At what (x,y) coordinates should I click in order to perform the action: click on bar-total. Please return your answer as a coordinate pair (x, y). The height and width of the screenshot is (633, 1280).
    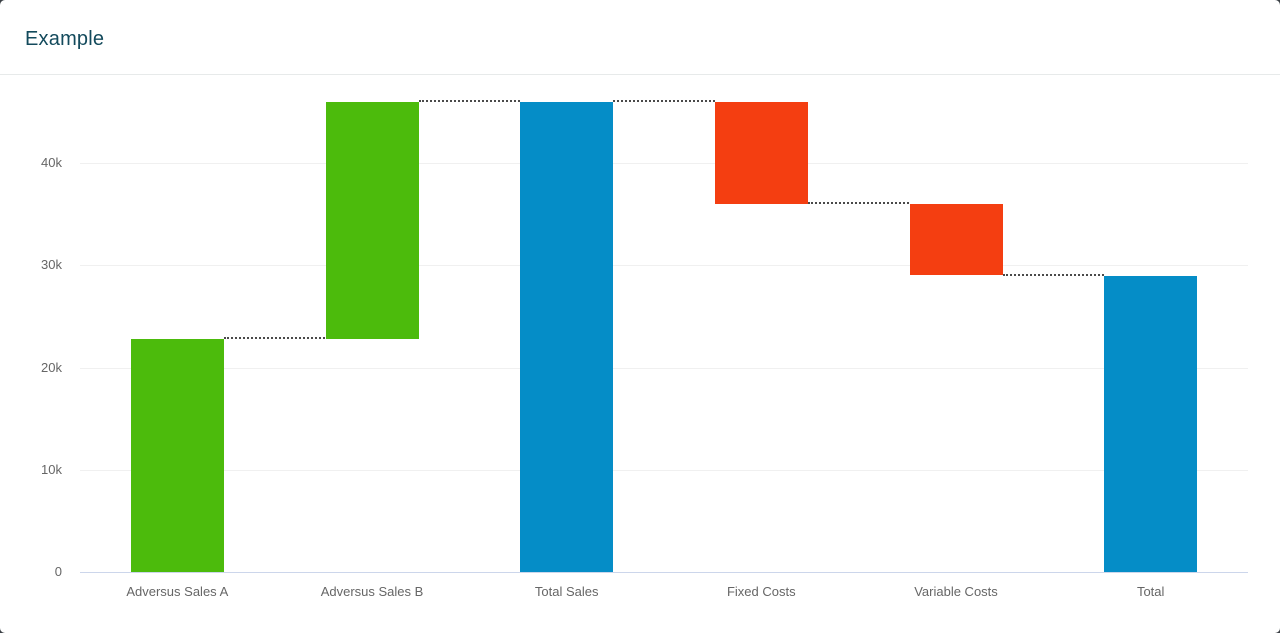
    Looking at the image, I should click on (1151, 423).